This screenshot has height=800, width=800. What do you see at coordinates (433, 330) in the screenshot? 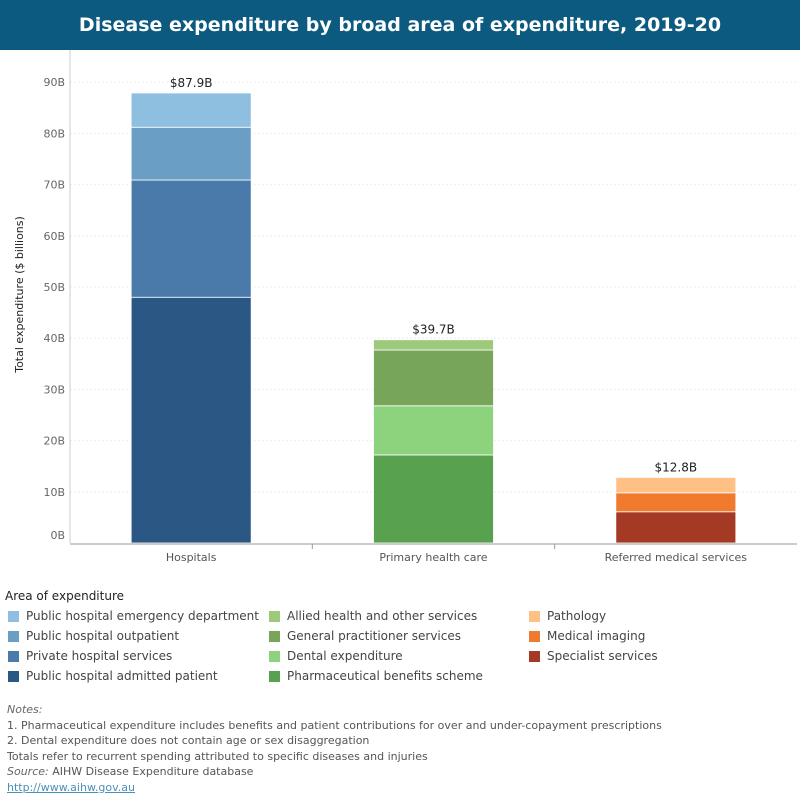
I see `bar-total-label: $39.7B` at bounding box center [433, 330].